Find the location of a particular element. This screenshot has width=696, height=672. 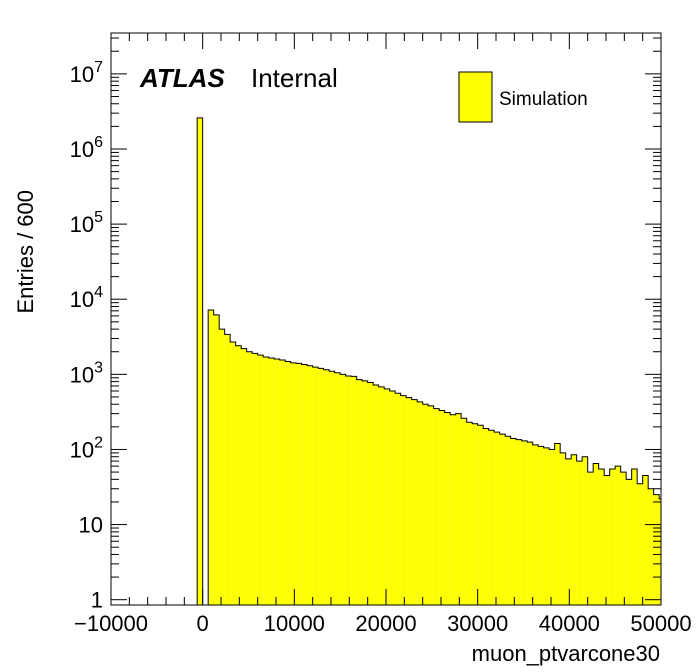

x-axis-title: muon_ptvarcone30 is located at coordinates (566, 653).